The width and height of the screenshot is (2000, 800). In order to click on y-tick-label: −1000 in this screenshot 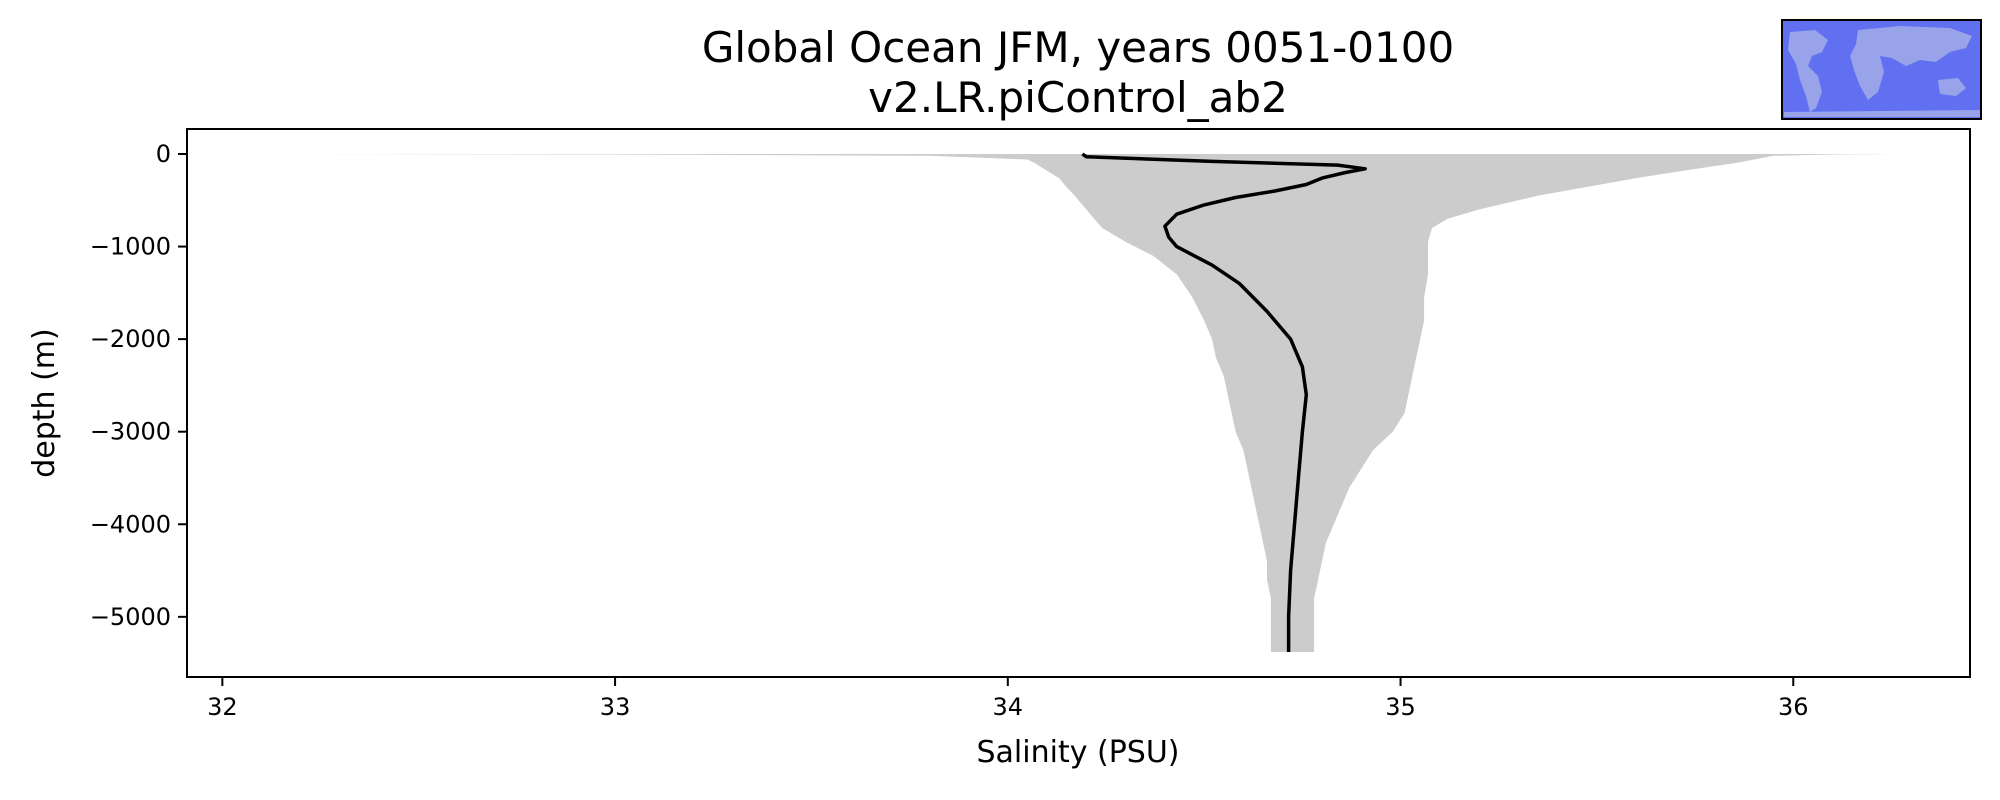, I will do `click(130, 247)`.